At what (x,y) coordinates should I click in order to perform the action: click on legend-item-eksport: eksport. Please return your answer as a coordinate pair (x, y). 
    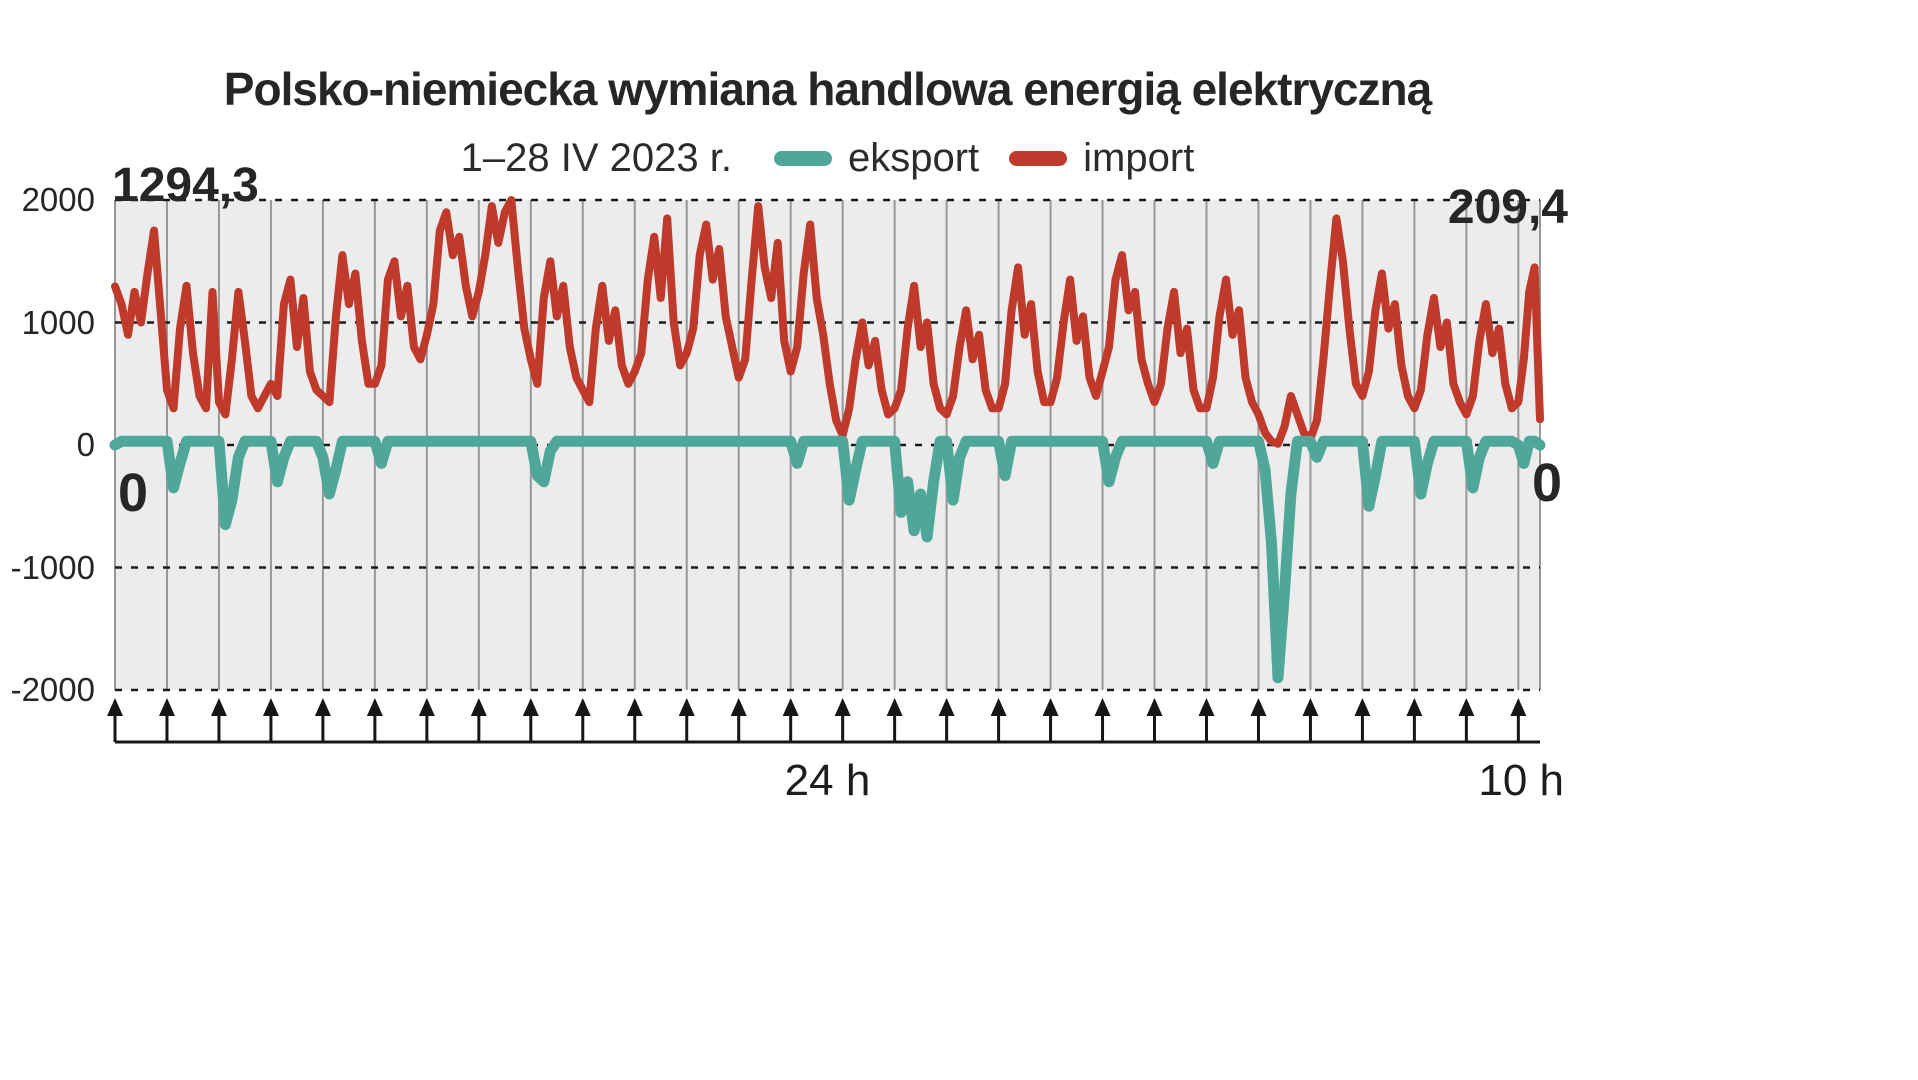
    Looking at the image, I should click on (876, 158).